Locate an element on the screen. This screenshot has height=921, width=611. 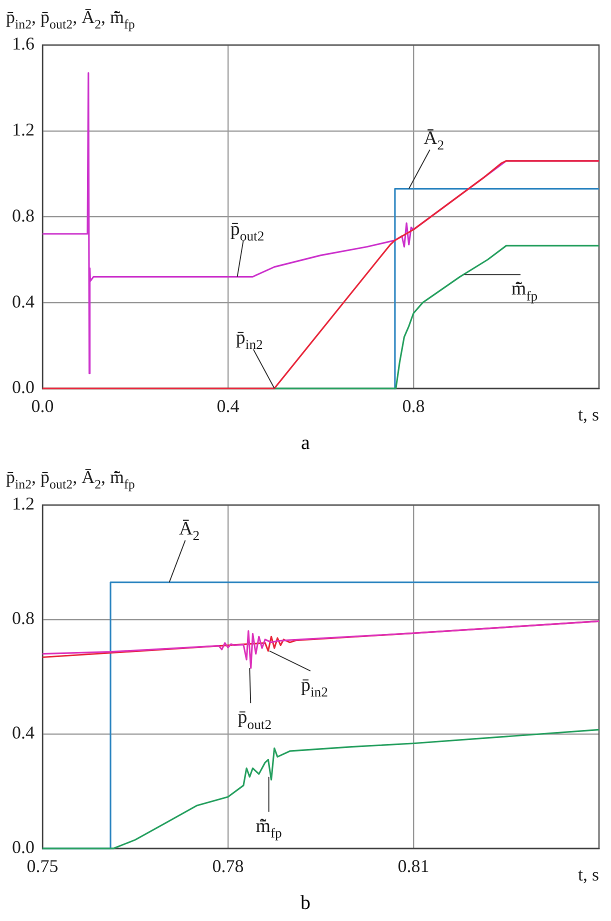
x-tick-label: 0.4 is located at coordinates (228, 406).